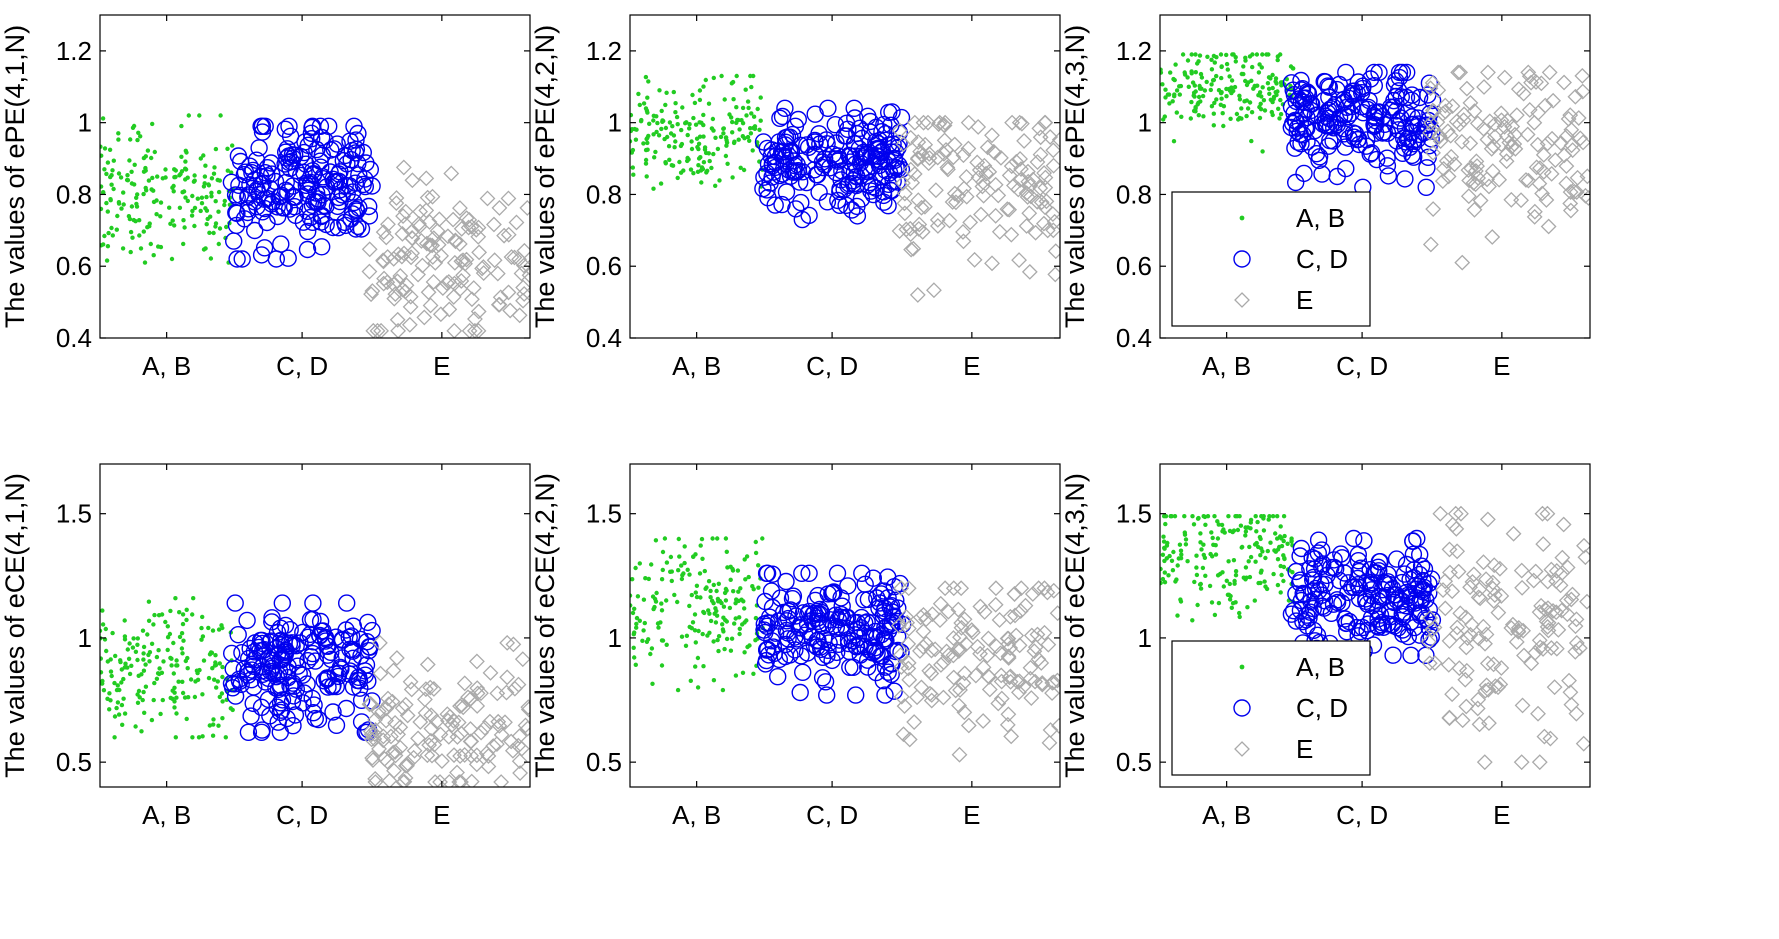  What do you see at coordinates (1134, 514) in the screenshot?
I see `y-tick-label: 1.5` at bounding box center [1134, 514].